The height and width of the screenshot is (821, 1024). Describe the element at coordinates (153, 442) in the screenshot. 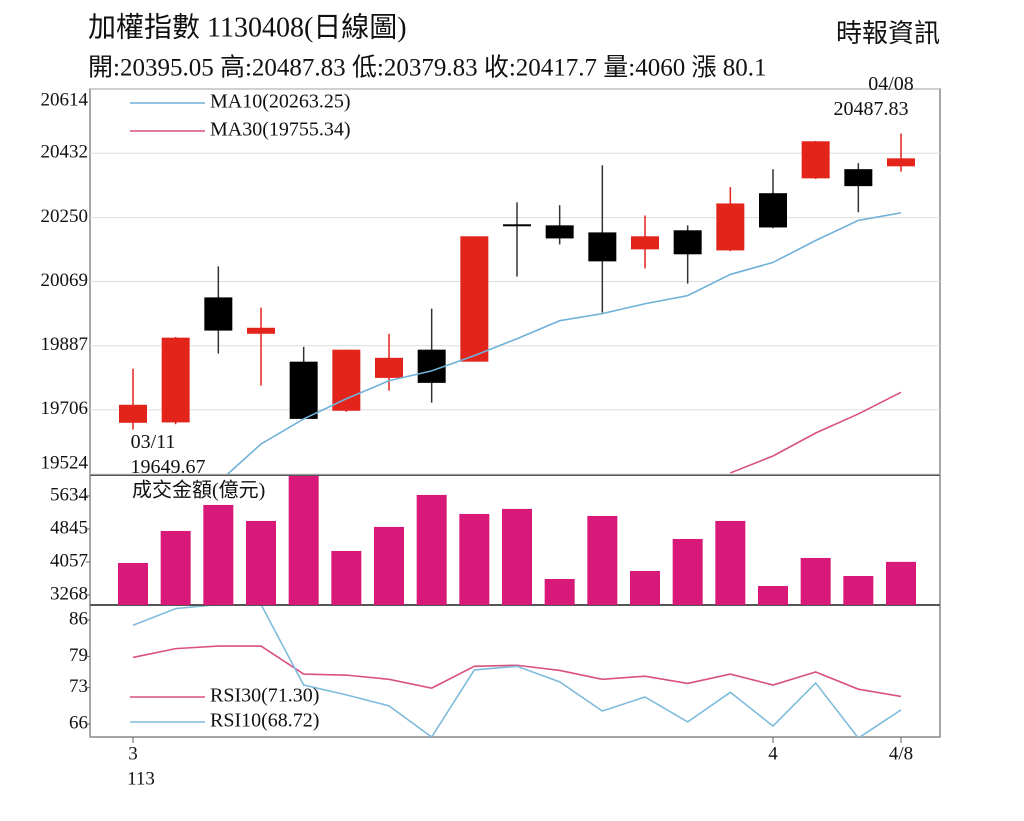

I see `date-label: 03/11` at that location.